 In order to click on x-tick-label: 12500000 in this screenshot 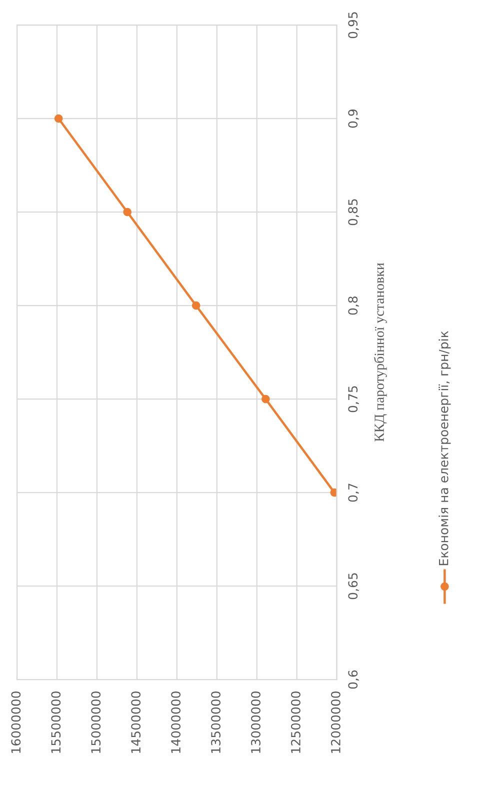, I will do `click(295, 722)`.